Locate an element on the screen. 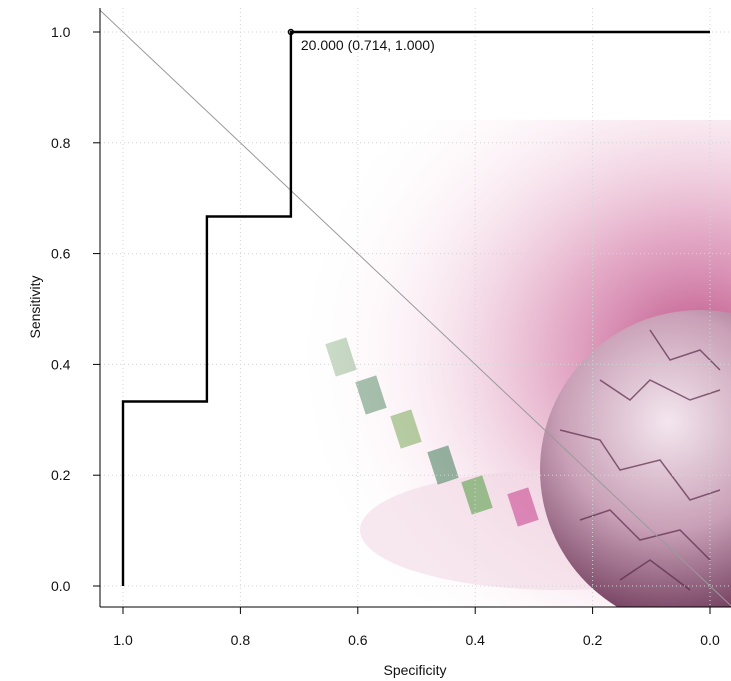  y-tick-label: 0.8 is located at coordinates (61, 143).